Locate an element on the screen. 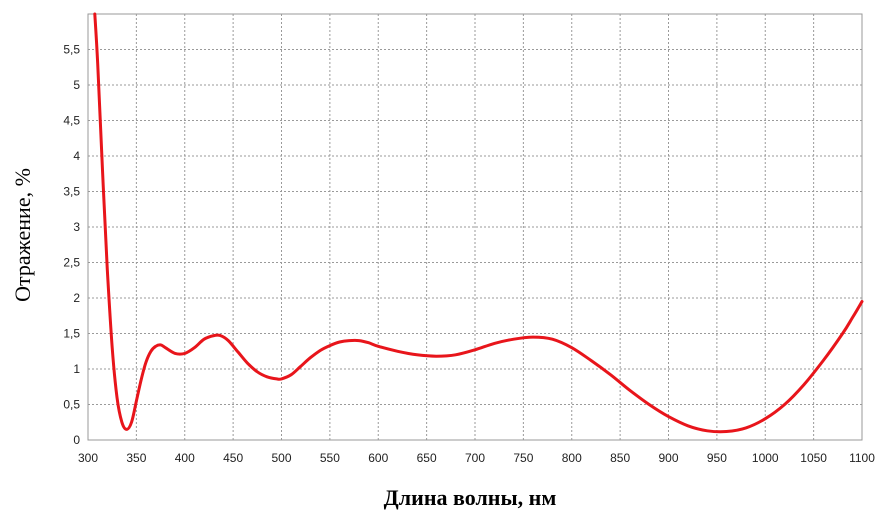 This screenshot has height=512, width=882. y-tick-label: 1 is located at coordinates (76, 369).